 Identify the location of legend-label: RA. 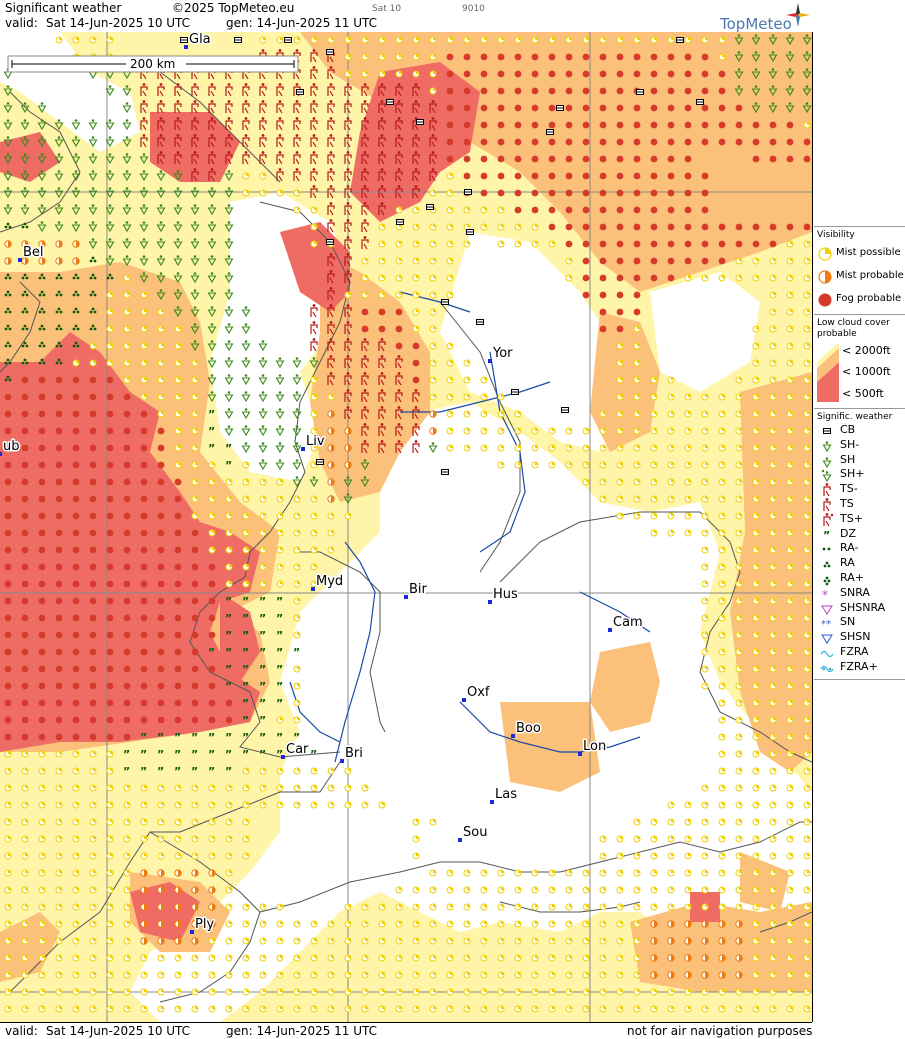
(847, 563).